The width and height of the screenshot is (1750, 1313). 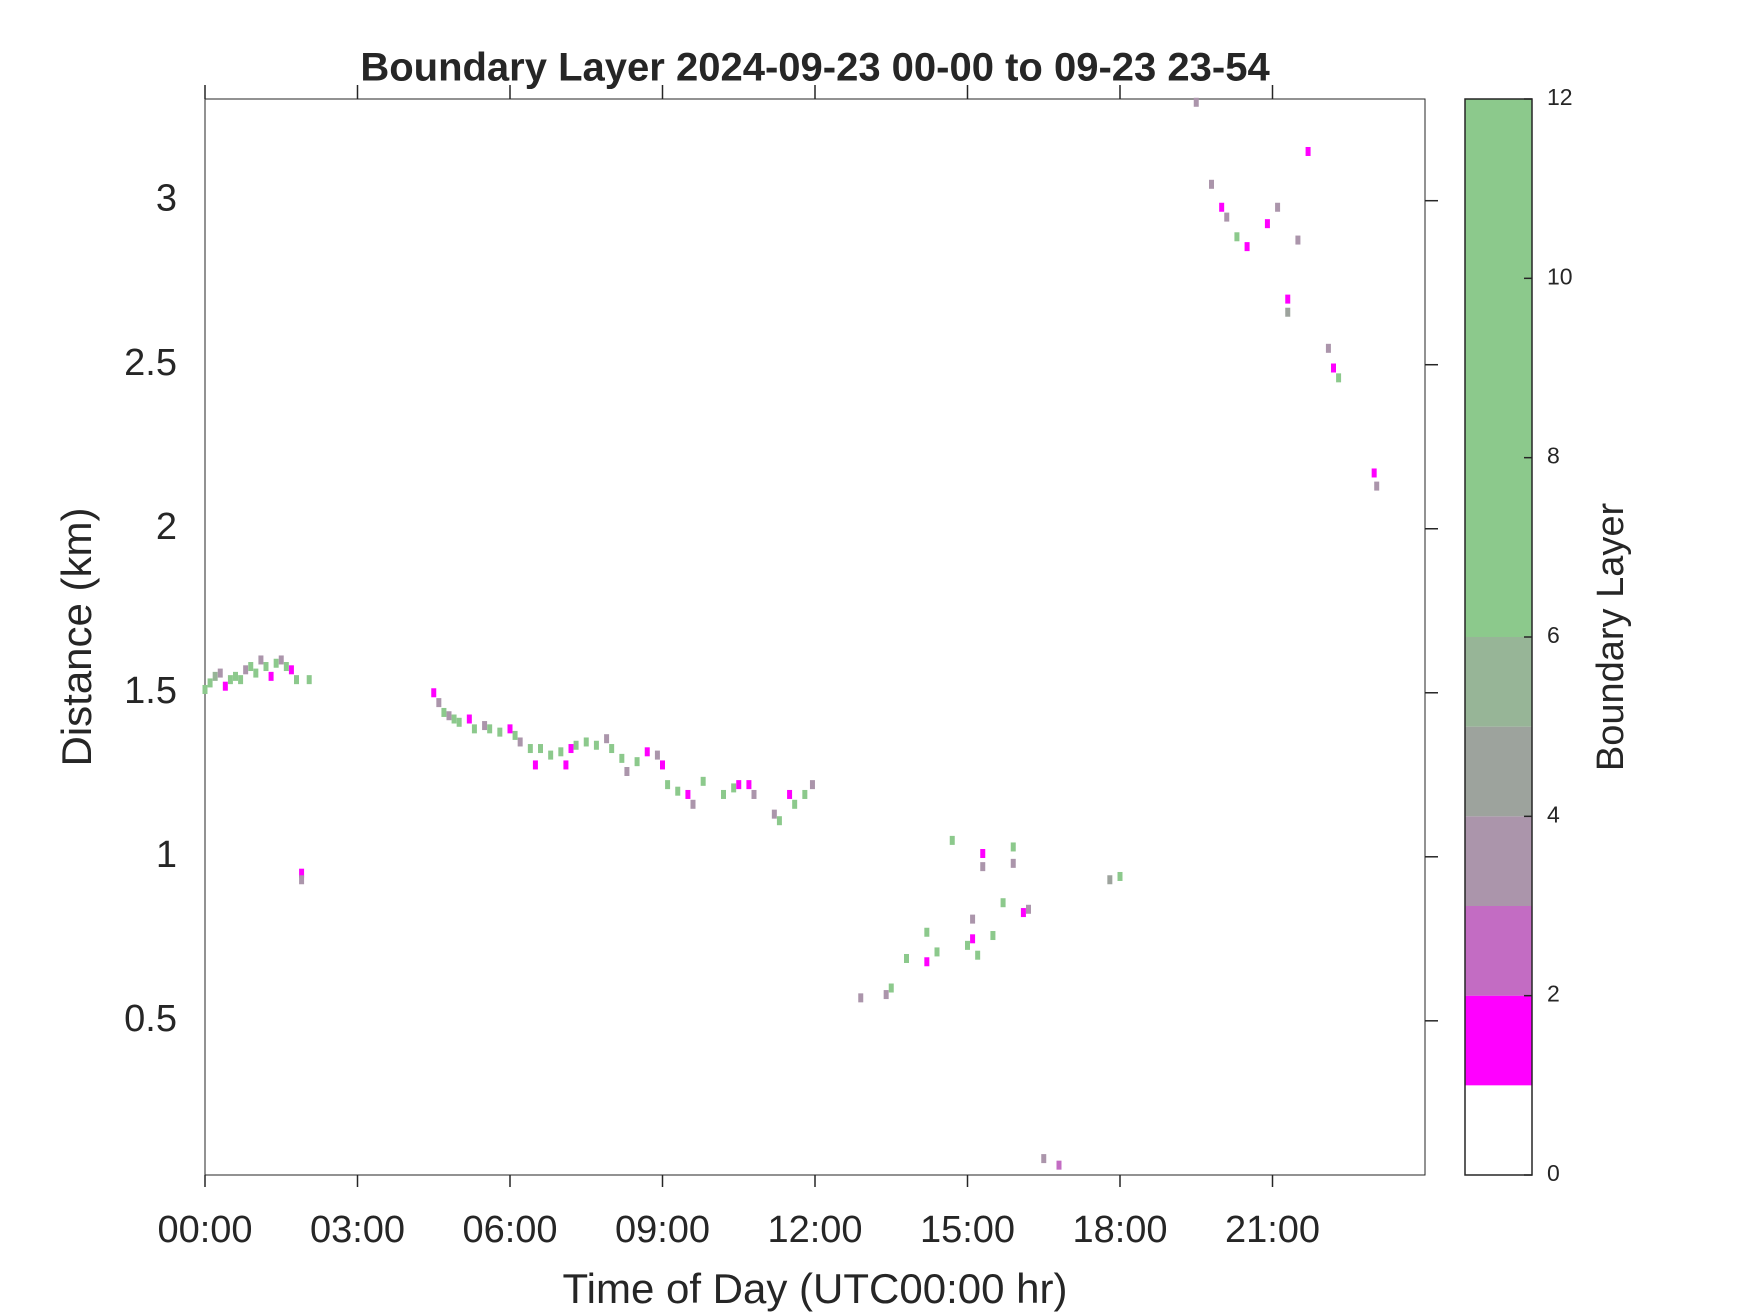 I want to click on y-tick-label: 0.5, so click(x=150, y=1019).